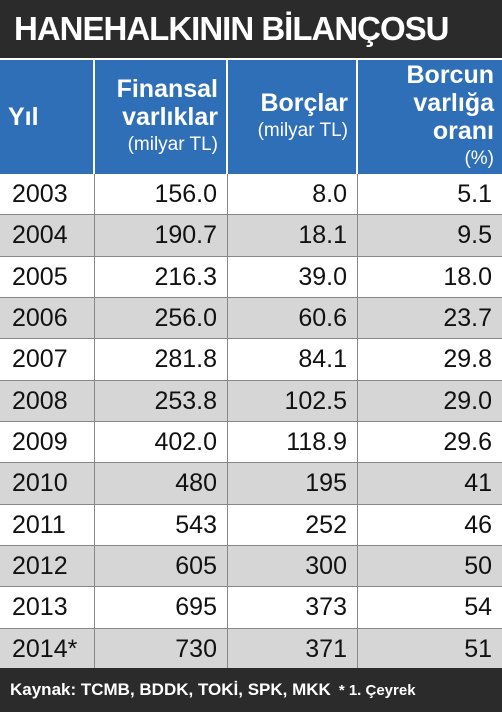 The height and width of the screenshot is (713, 502). I want to click on table-cell: 252, so click(293, 524).